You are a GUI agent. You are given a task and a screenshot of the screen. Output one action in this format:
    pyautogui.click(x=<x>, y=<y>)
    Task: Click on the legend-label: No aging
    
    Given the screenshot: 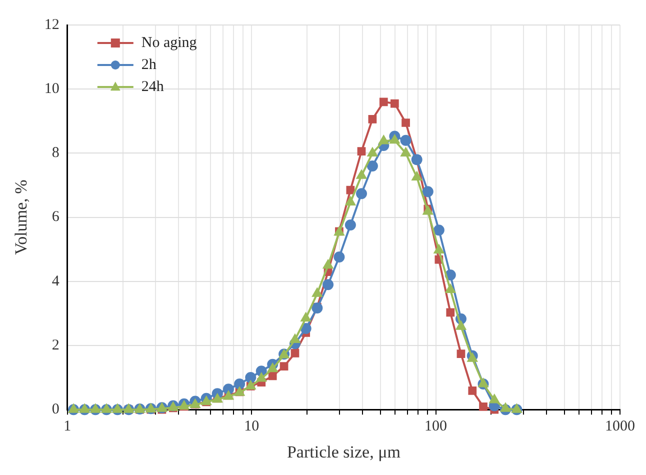 What is the action you would take?
    pyautogui.click(x=169, y=42)
    